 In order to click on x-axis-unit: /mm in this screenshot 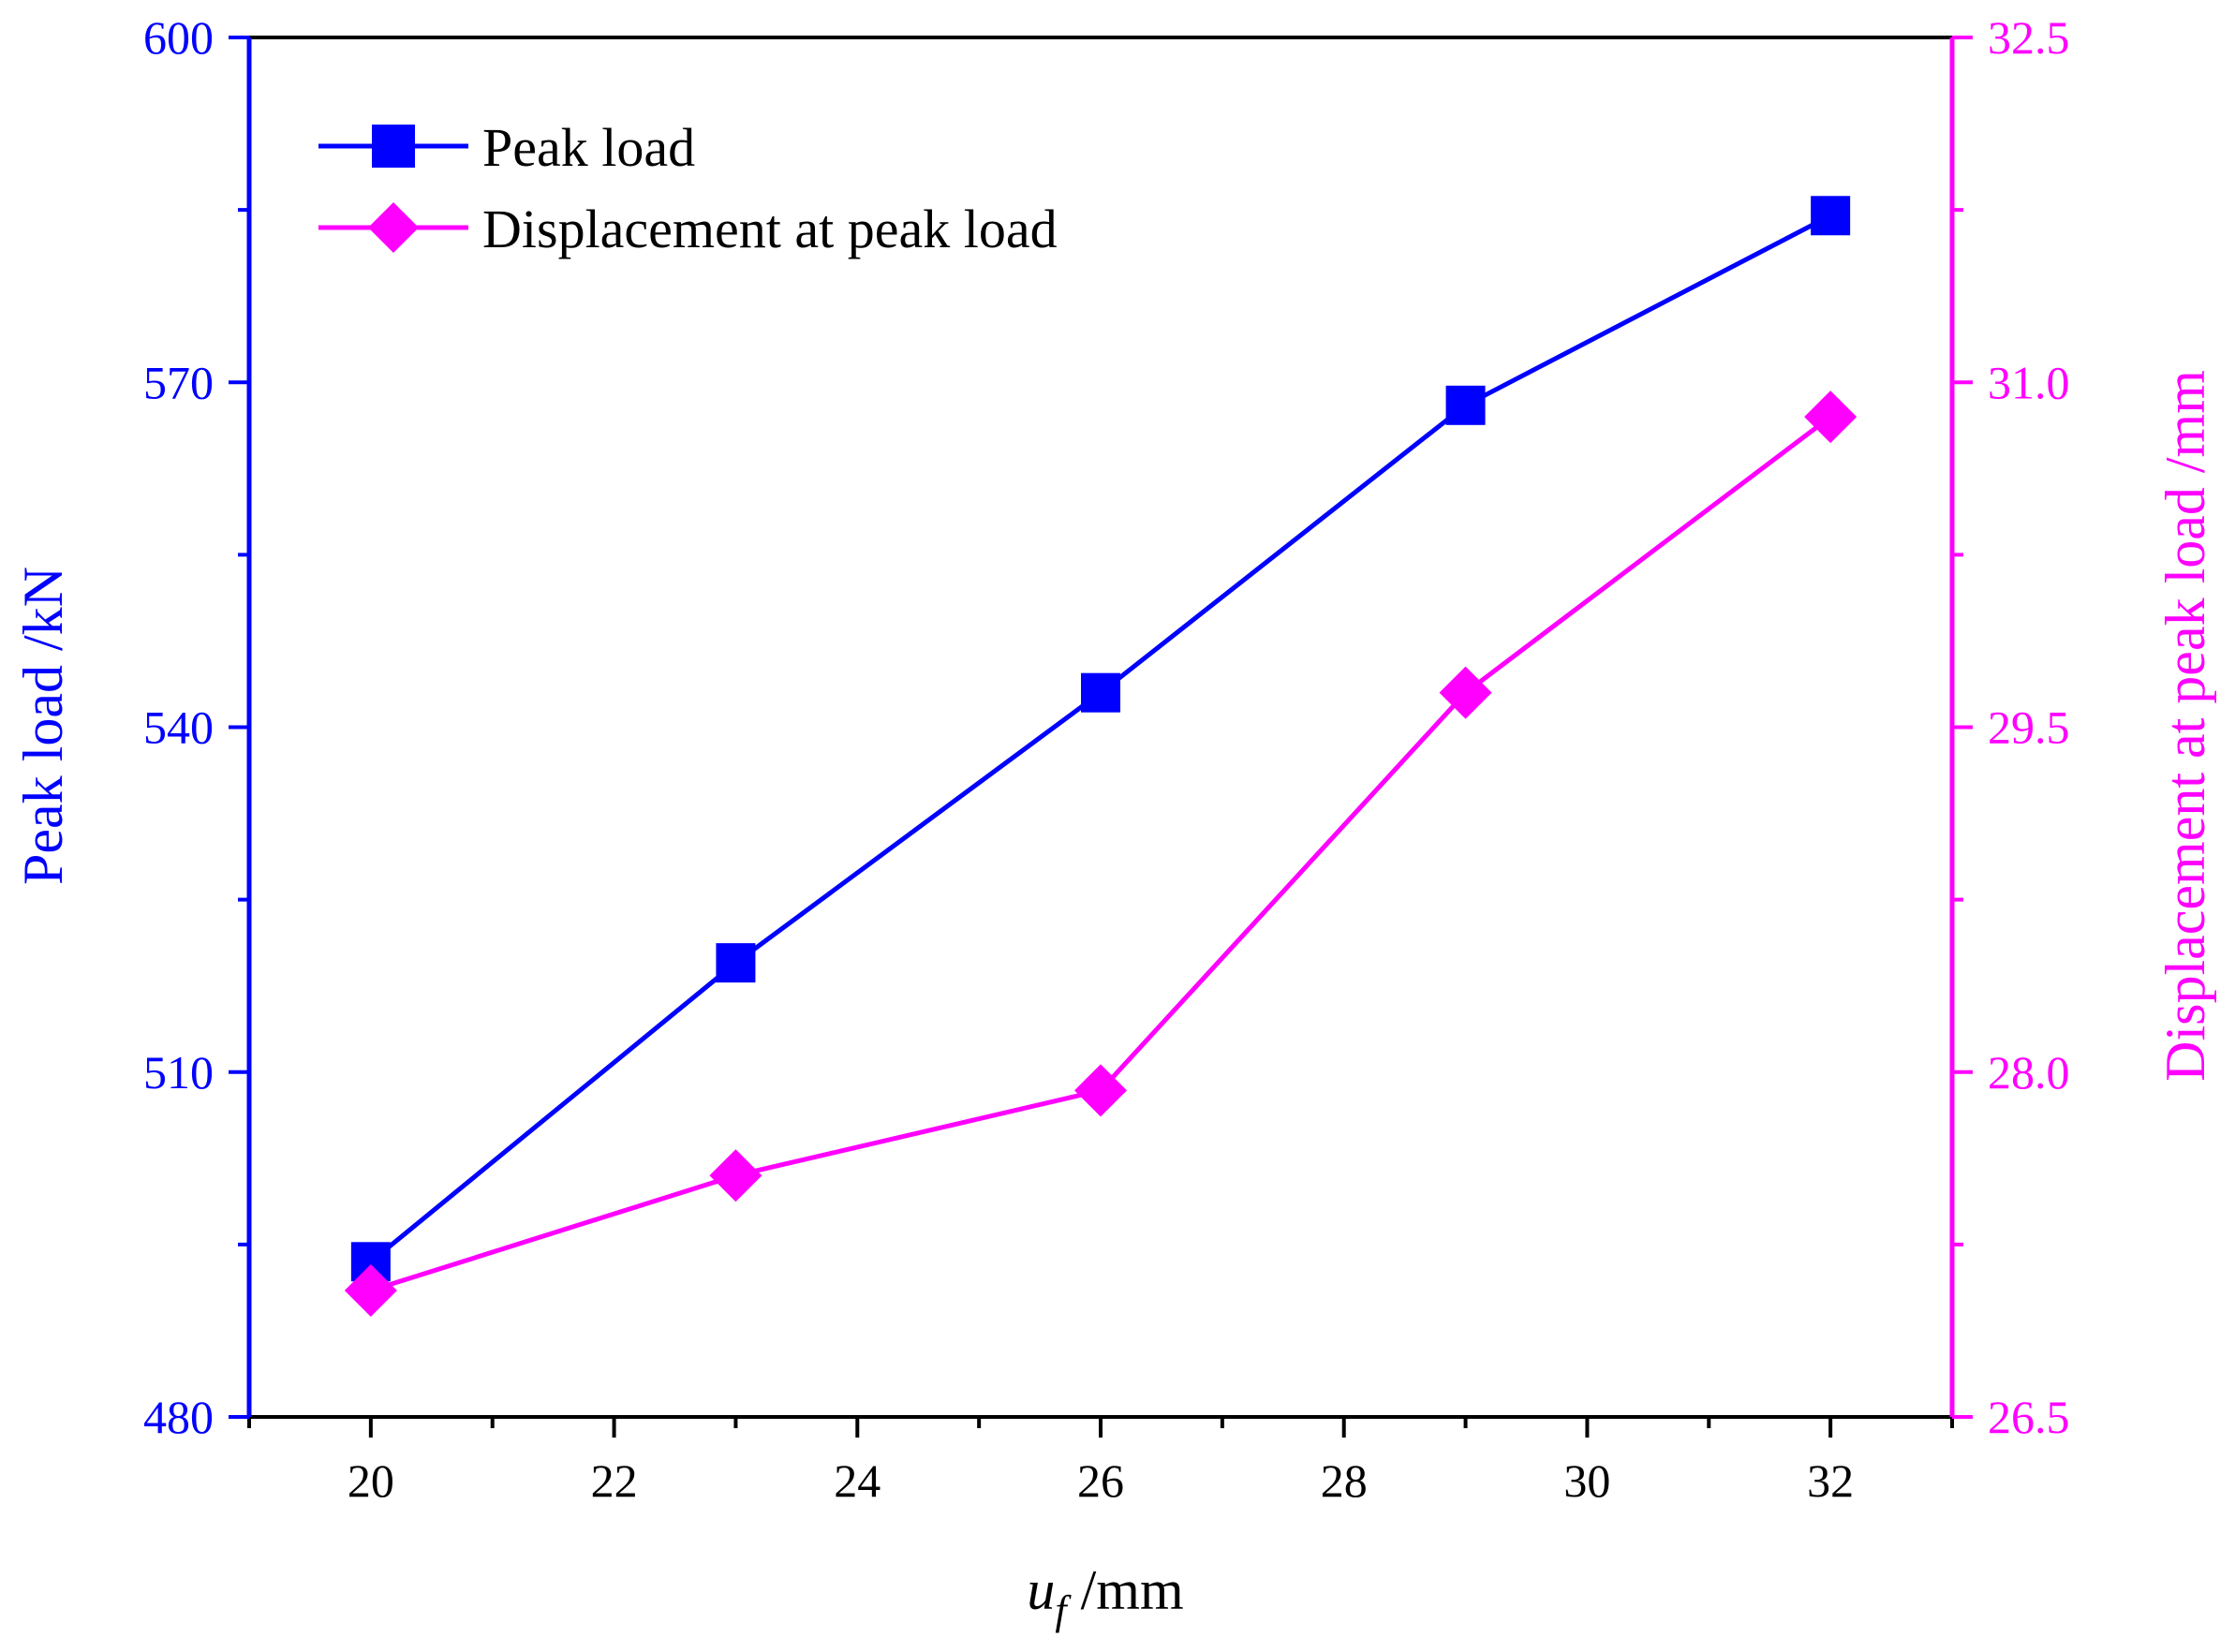, I will do `click(1125, 1590)`.